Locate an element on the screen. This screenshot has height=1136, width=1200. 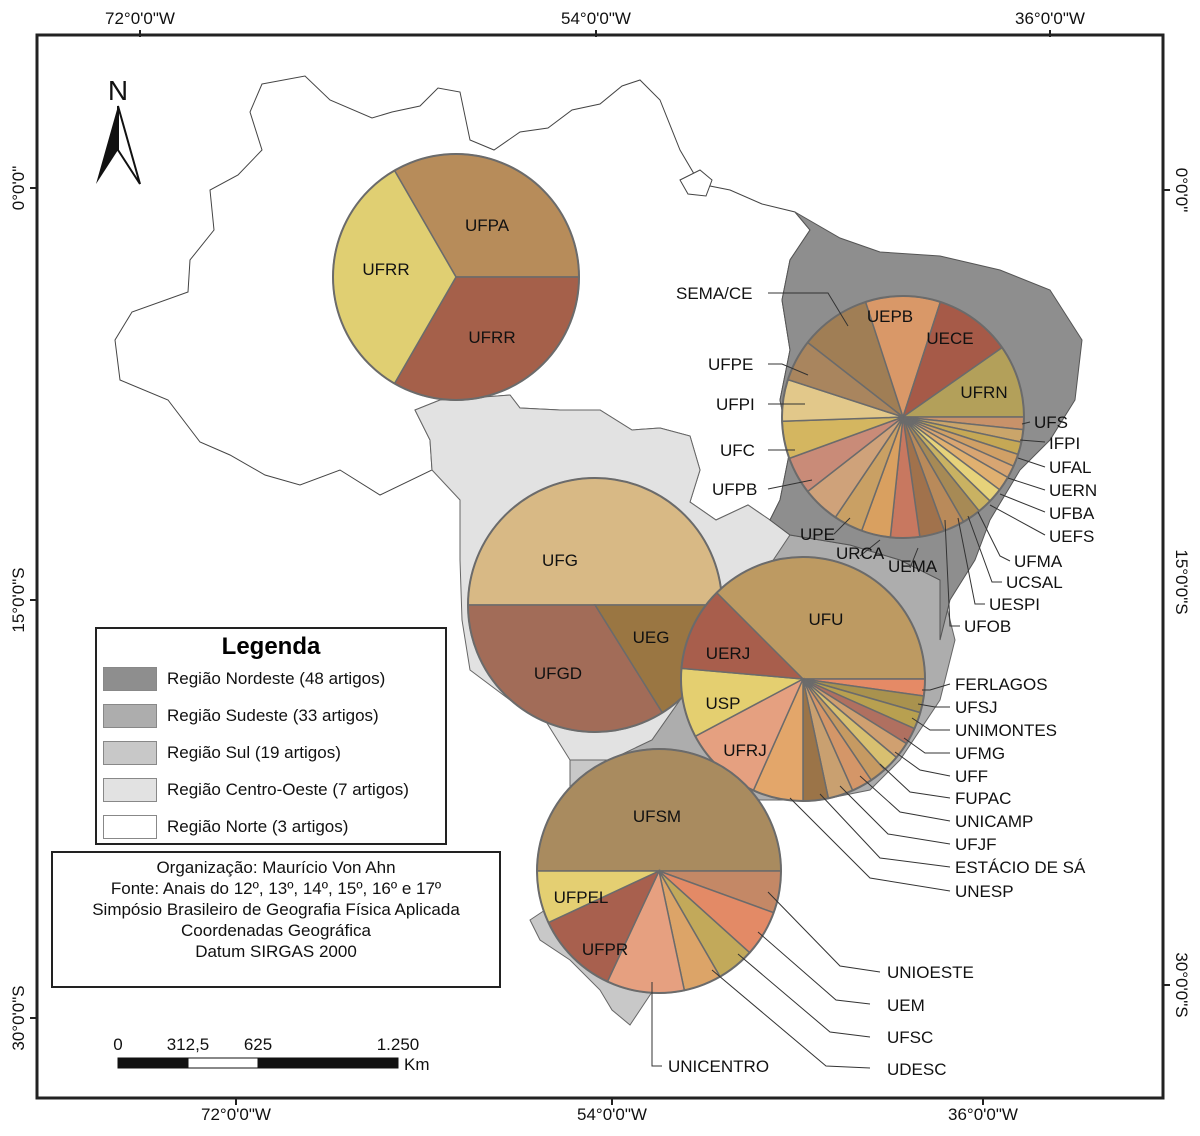
centro-label-ufg: UFG is located at coordinates (560, 560).